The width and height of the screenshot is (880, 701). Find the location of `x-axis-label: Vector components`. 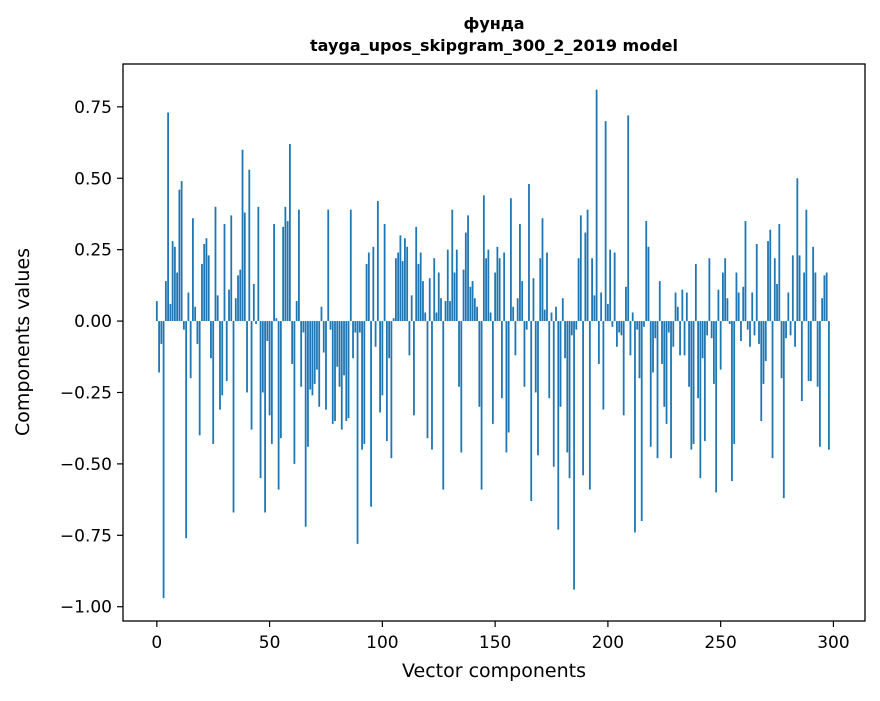

x-axis-label: Vector components is located at coordinates (494, 671).